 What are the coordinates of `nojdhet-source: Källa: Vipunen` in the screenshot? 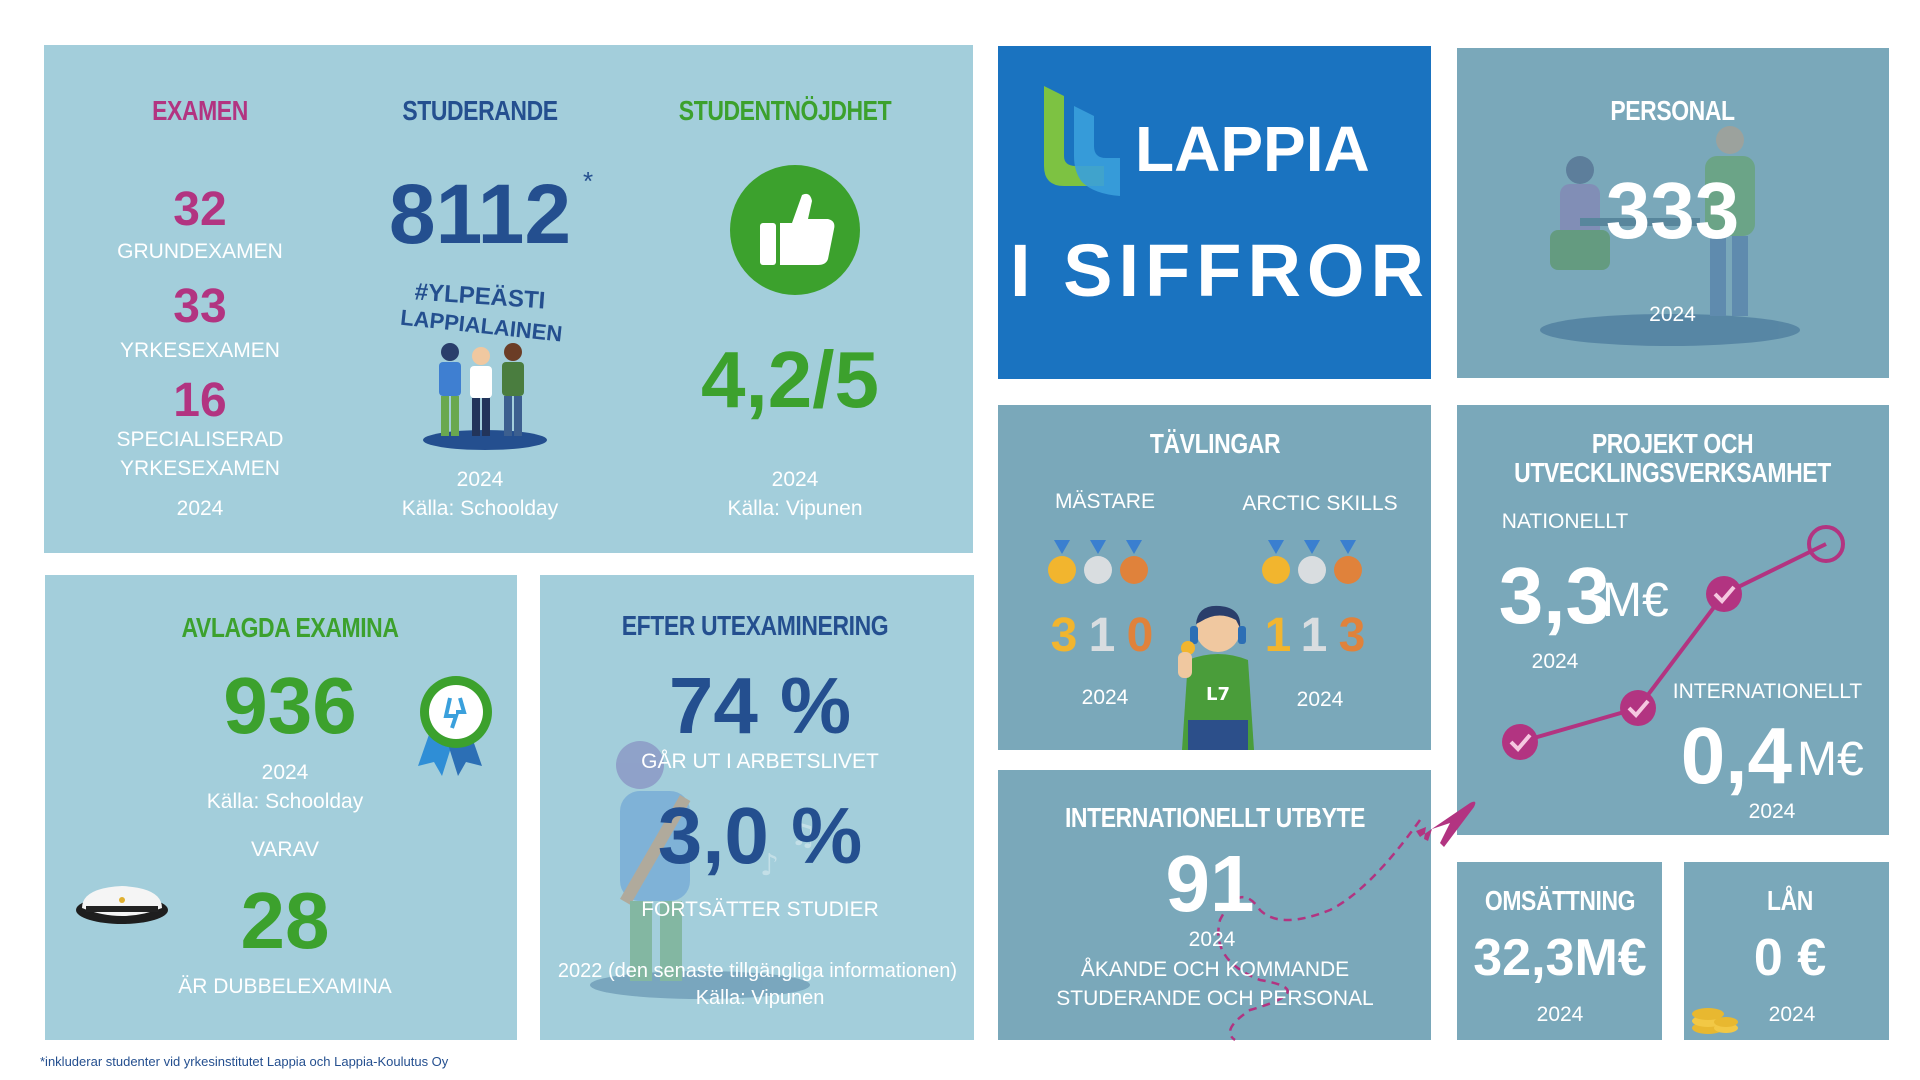 It's located at (795, 508).